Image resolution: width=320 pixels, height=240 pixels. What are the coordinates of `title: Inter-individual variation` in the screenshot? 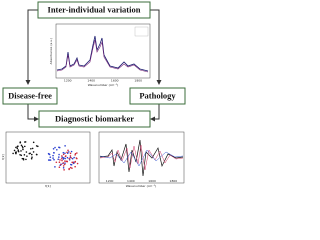 It's located at (94, 9).